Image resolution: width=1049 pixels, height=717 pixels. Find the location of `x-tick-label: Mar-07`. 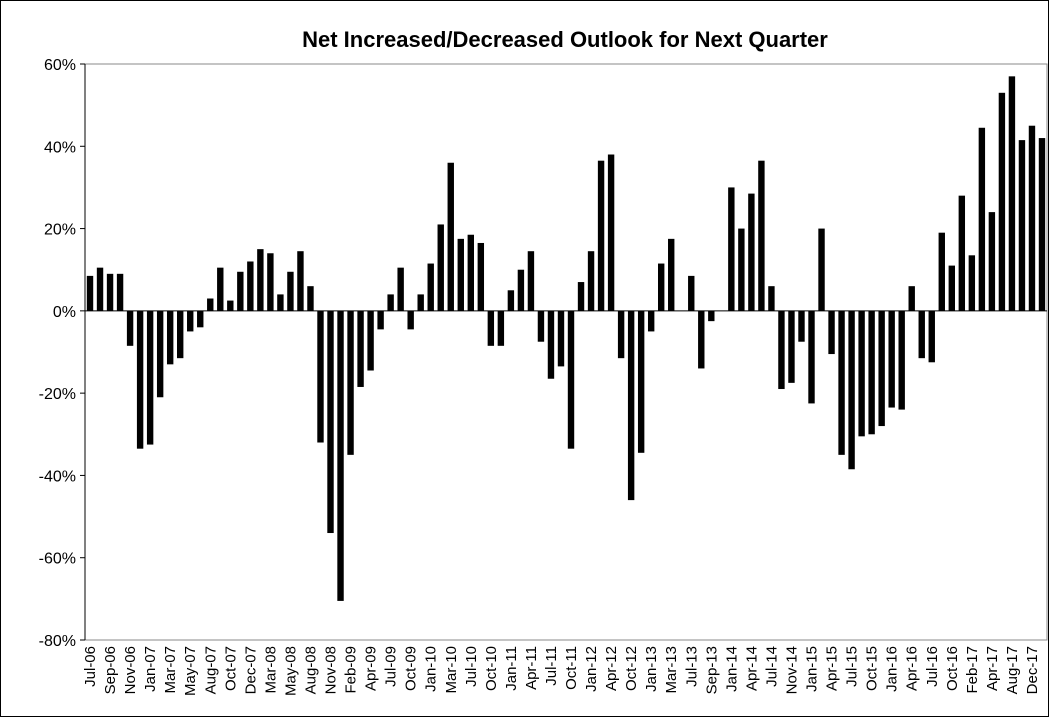

x-tick-label: Mar-07 is located at coordinates (170, 670).